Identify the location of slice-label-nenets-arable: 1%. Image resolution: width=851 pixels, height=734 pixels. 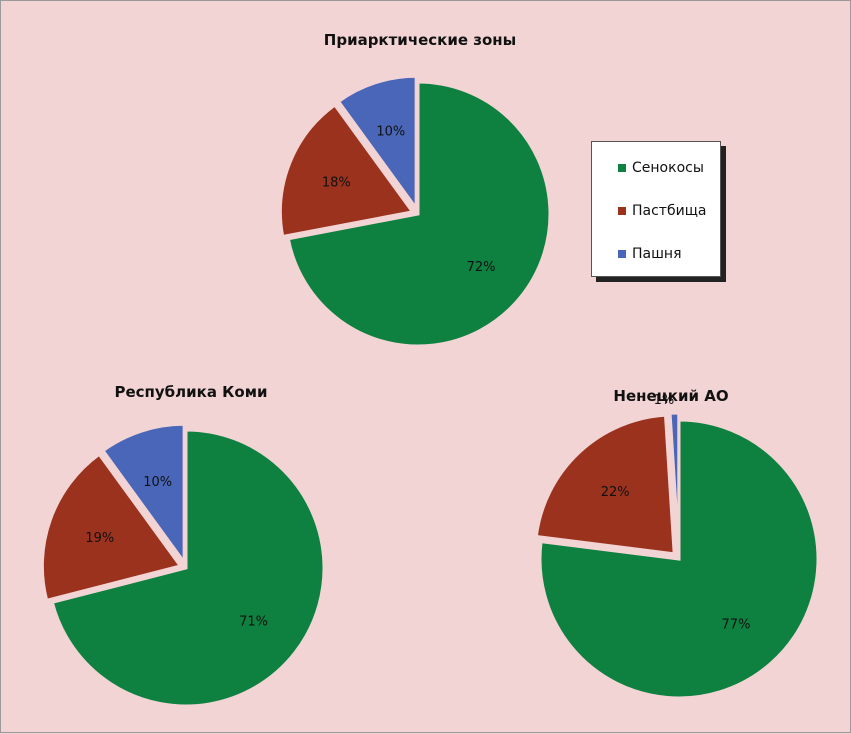
(664, 400).